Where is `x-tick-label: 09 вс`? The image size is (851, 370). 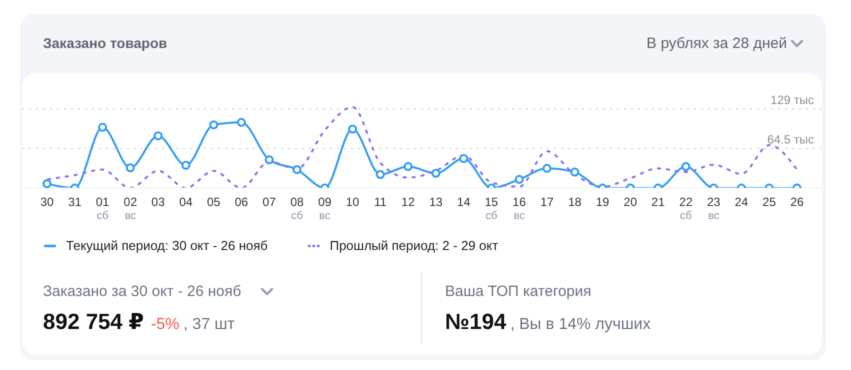 x-tick-label: 09 вс is located at coordinates (325, 208).